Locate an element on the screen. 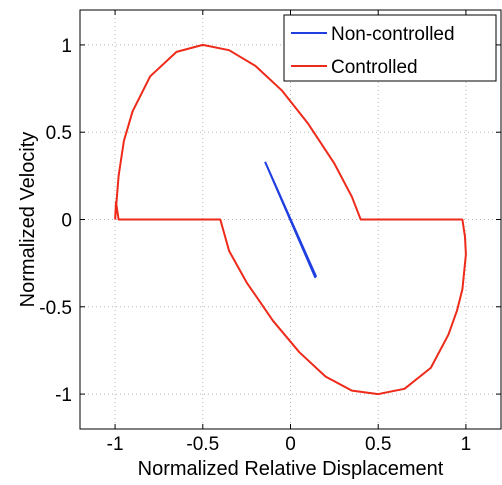  y-tick-label: 0 is located at coordinates (66, 221).